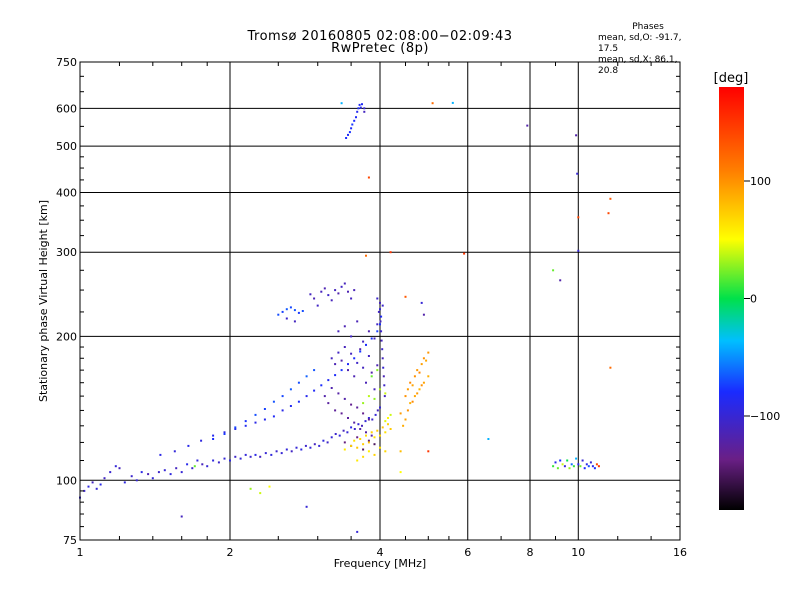 The image size is (800, 600). I want to click on y-axis-label: Stationary phase Virtual Height [km], so click(43, 301).